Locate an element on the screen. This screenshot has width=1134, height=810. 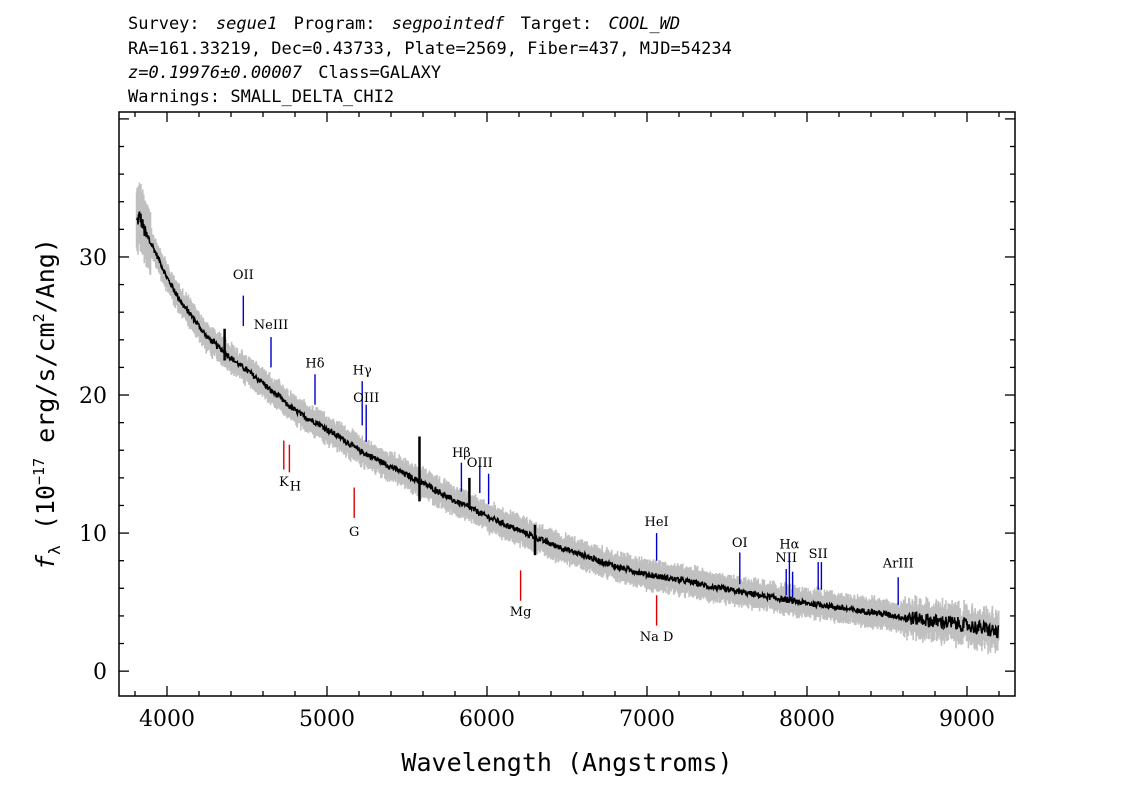
program-value: segpointedf is located at coordinates (448, 24).